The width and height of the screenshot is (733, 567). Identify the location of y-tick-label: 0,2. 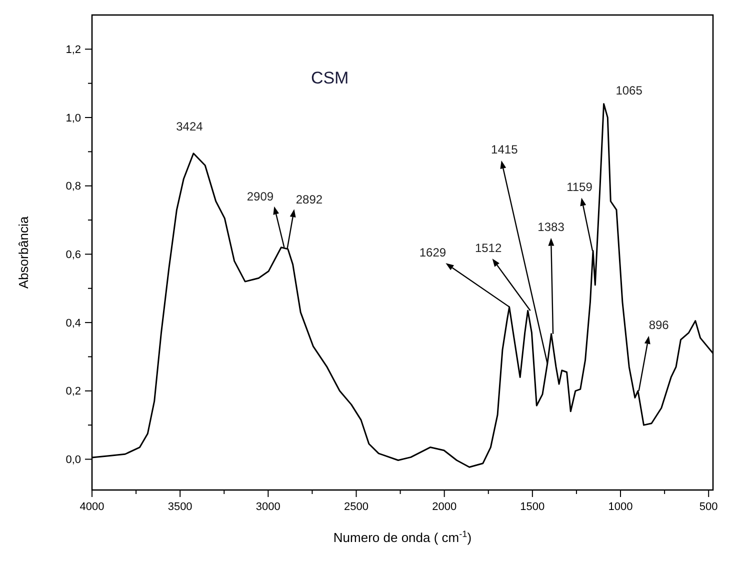
(73, 392).